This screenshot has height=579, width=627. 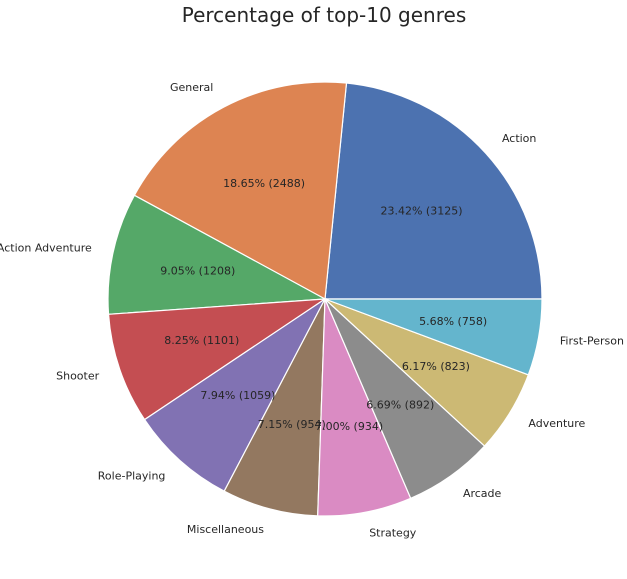 I want to click on slice-label-first-person: First-Person, so click(x=592, y=340).